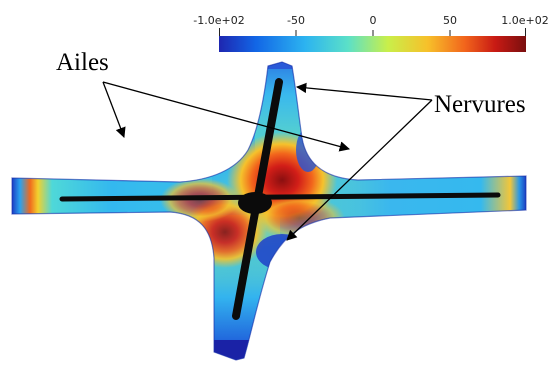 The image size is (556, 370). Describe the element at coordinates (226, 116) in the screenshot. I see `arrow-ailes-right` at that location.